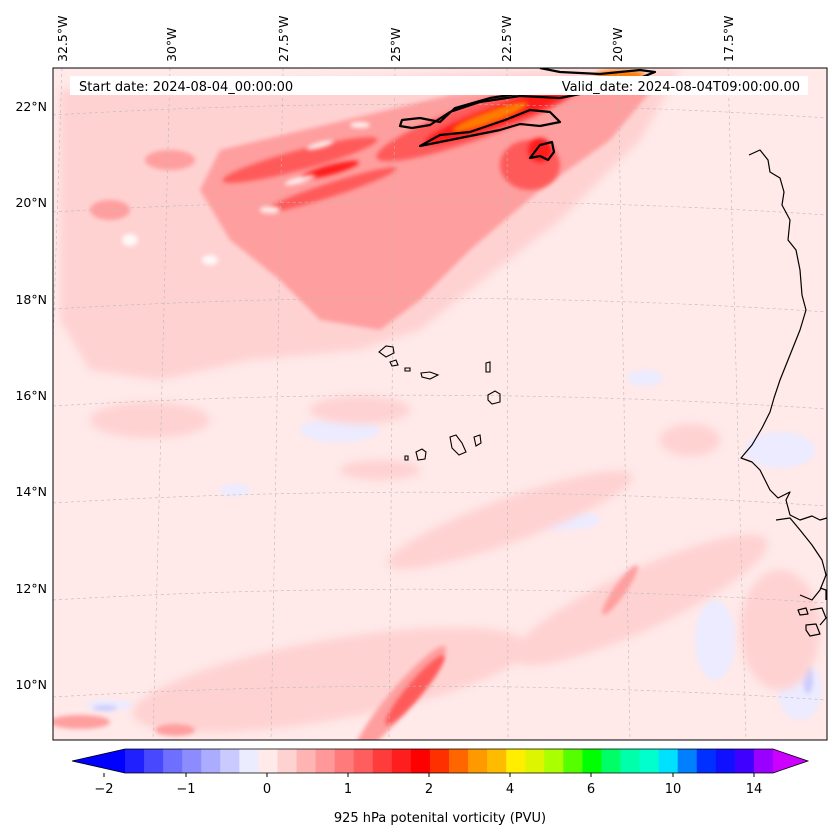  I want to click on colorbar-tick-labels: −2 −1 0 1 2 4 6 10 14, so click(428, 789).